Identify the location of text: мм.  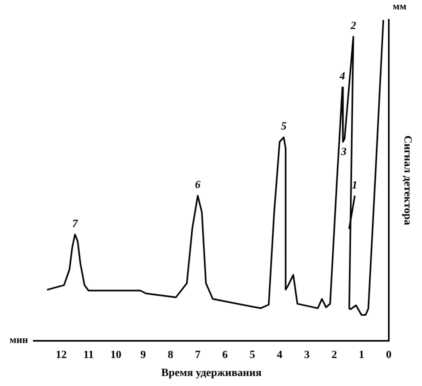
(399, 7).